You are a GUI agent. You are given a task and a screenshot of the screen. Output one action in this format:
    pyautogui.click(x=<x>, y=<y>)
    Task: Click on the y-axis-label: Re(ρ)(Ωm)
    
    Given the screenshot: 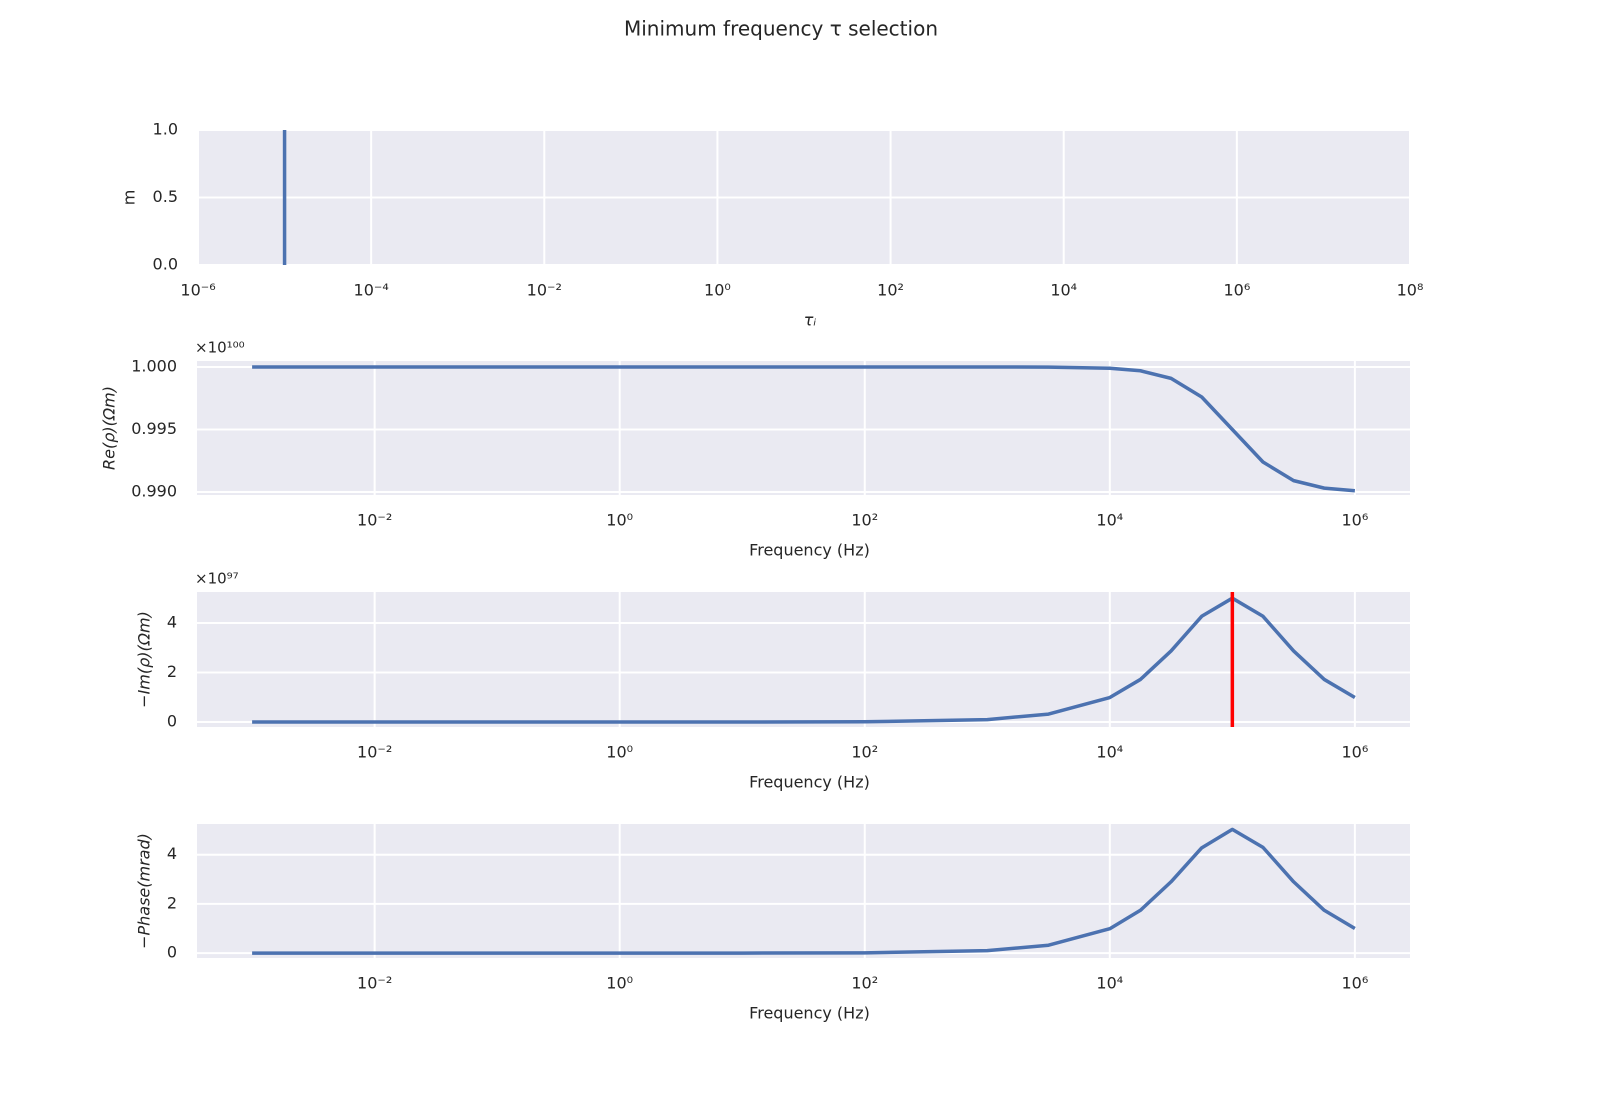 What is the action you would take?
    pyautogui.click(x=109, y=428)
    